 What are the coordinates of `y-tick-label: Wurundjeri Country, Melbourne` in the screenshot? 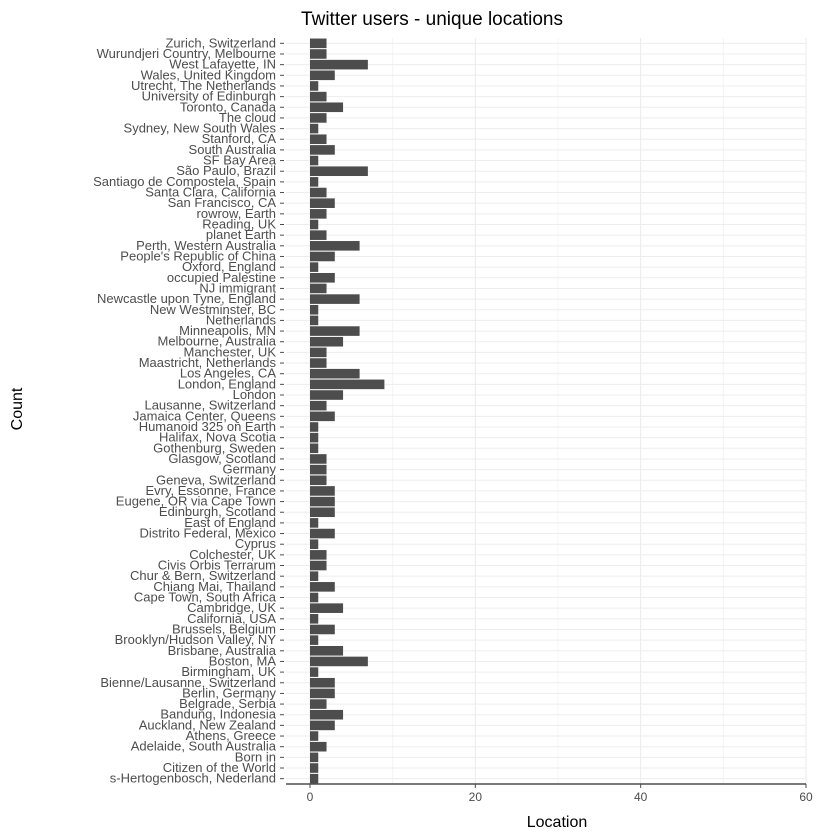 It's located at (186, 53).